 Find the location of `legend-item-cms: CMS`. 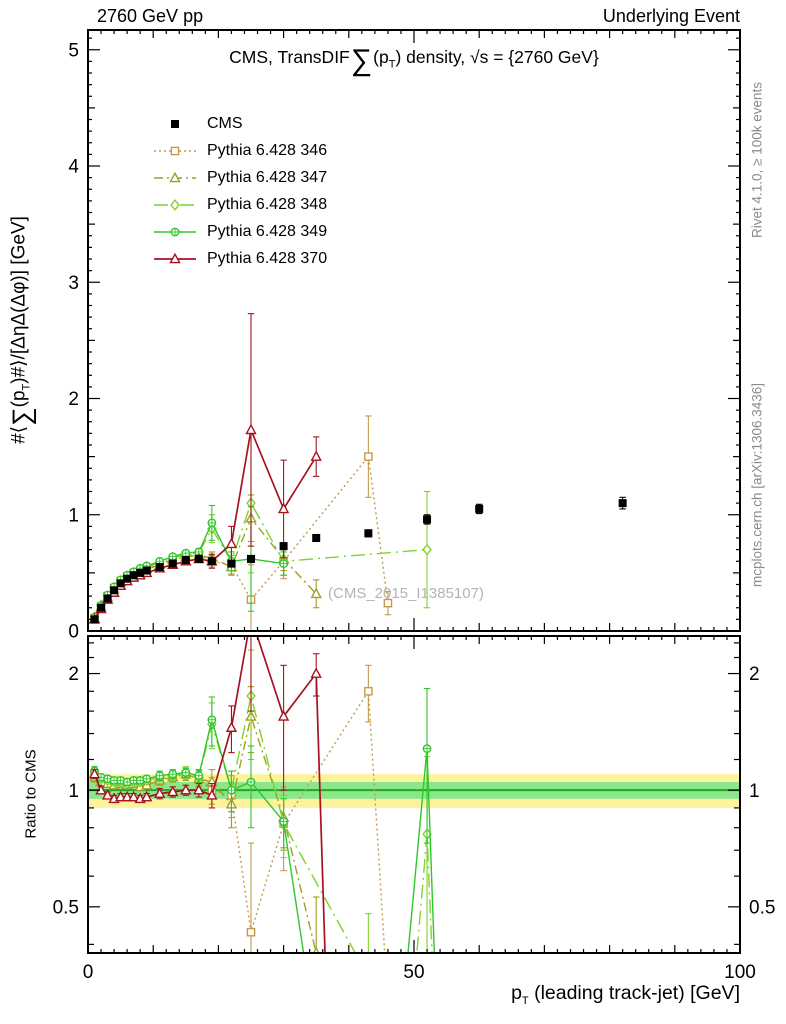

legend-item-cms: CMS is located at coordinates (239, 123).